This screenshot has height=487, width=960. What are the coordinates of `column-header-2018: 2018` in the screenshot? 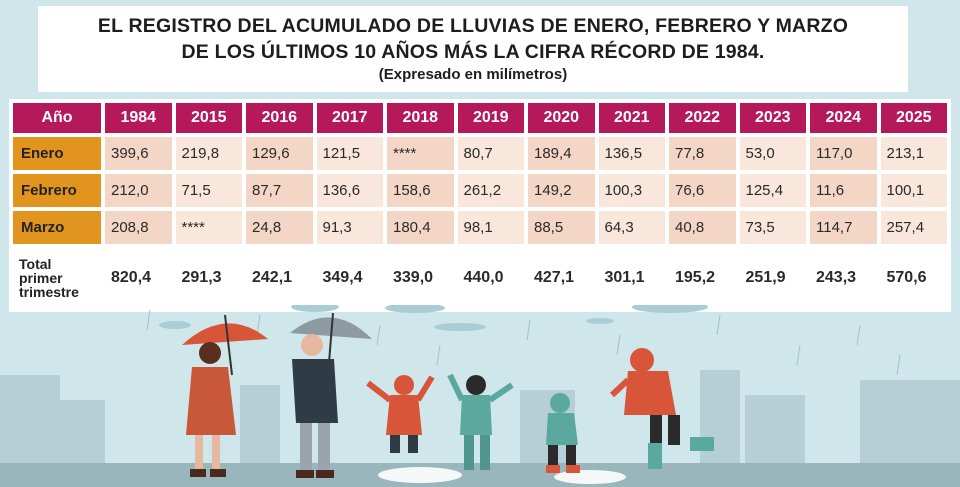 It's located at (420, 118).